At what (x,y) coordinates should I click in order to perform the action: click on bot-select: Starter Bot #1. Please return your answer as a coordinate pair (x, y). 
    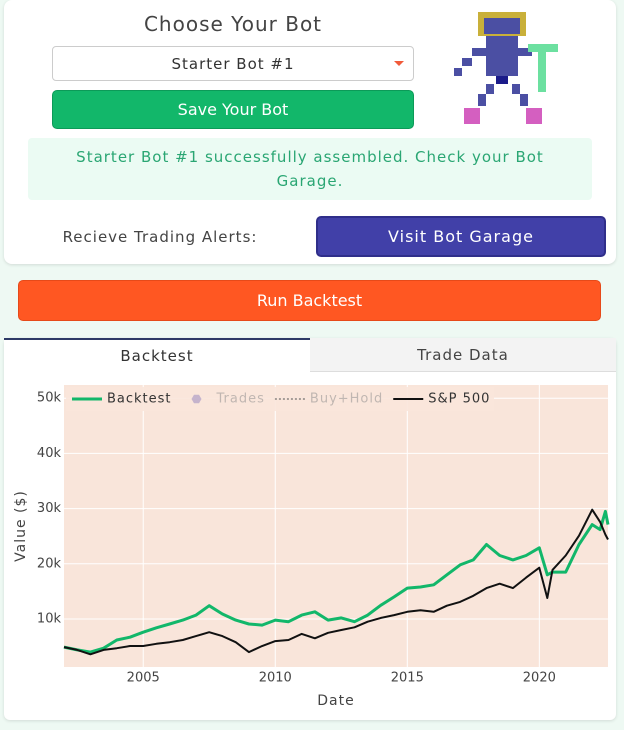
    Looking at the image, I should click on (233, 63).